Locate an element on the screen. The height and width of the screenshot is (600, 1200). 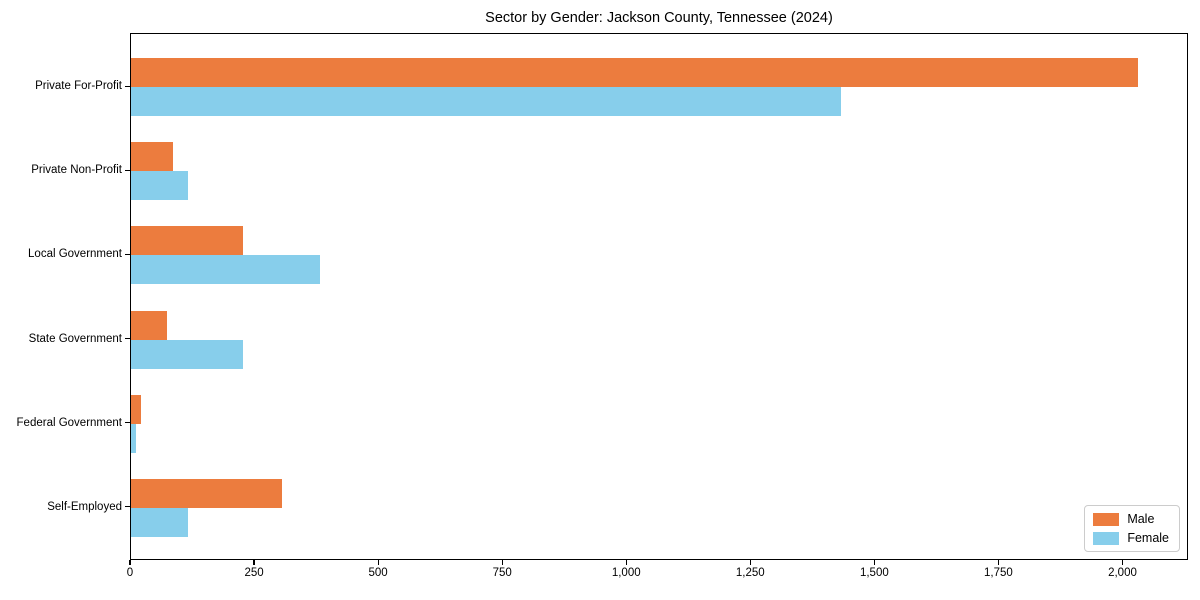
legend-label-male: Male is located at coordinates (1141, 519).